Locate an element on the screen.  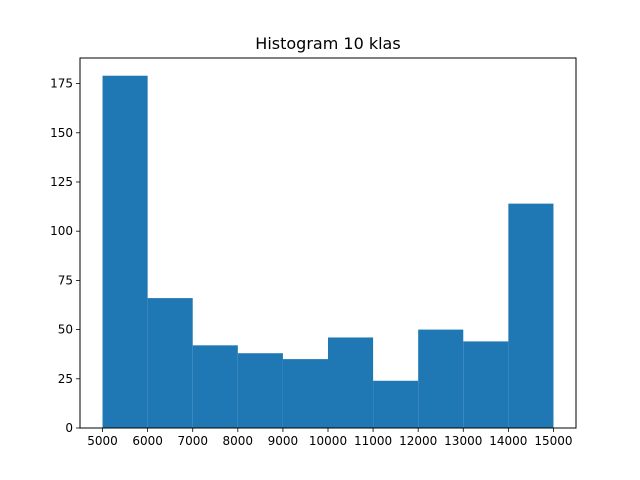
y-tick-label: 150 is located at coordinates (61, 133).